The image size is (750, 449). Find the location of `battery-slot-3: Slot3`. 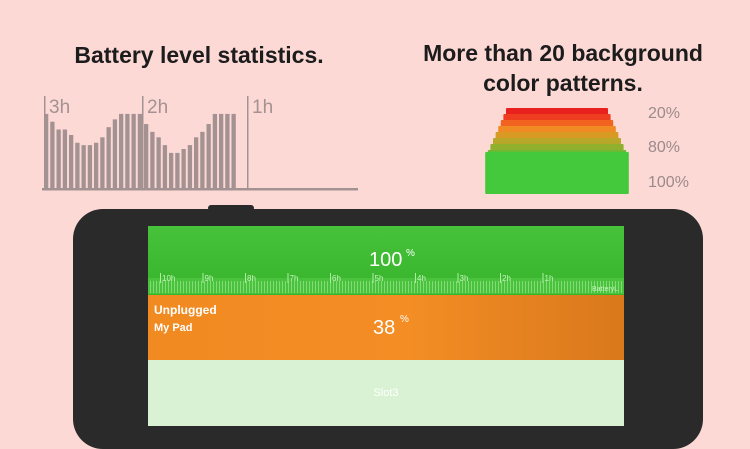

battery-slot-3: Slot3 is located at coordinates (386, 393).